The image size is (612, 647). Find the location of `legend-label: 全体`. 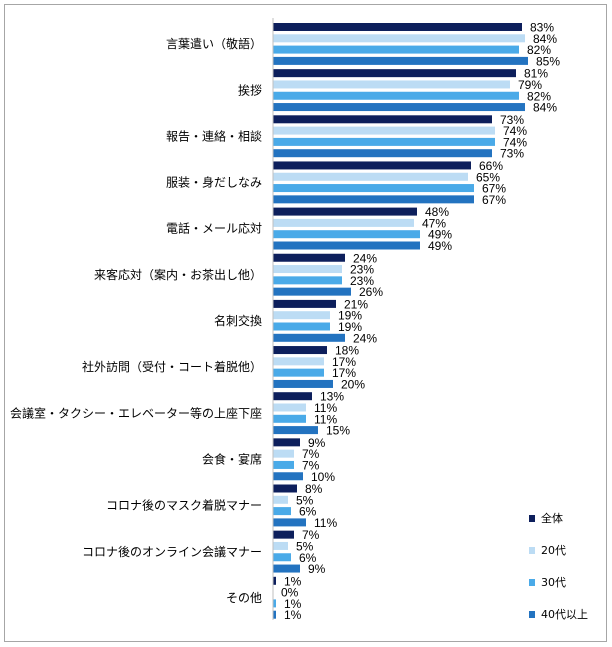

legend-label: 全体 is located at coordinates (552, 518).